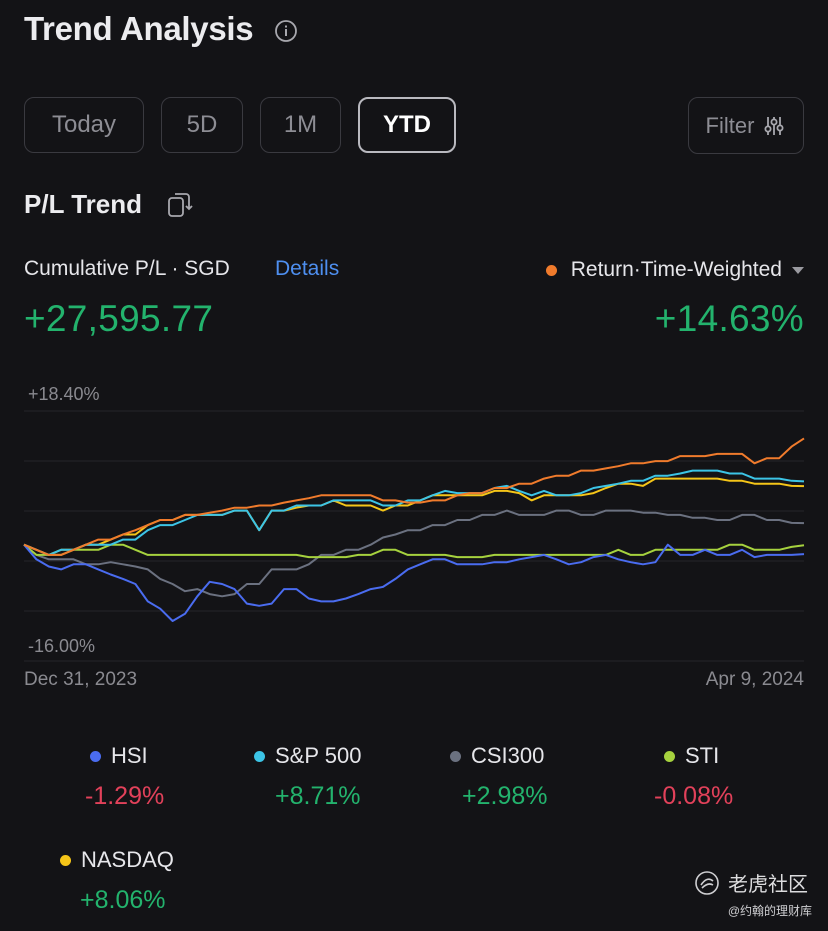 The image size is (828, 931). I want to click on sliders-icon, so click(774, 125).